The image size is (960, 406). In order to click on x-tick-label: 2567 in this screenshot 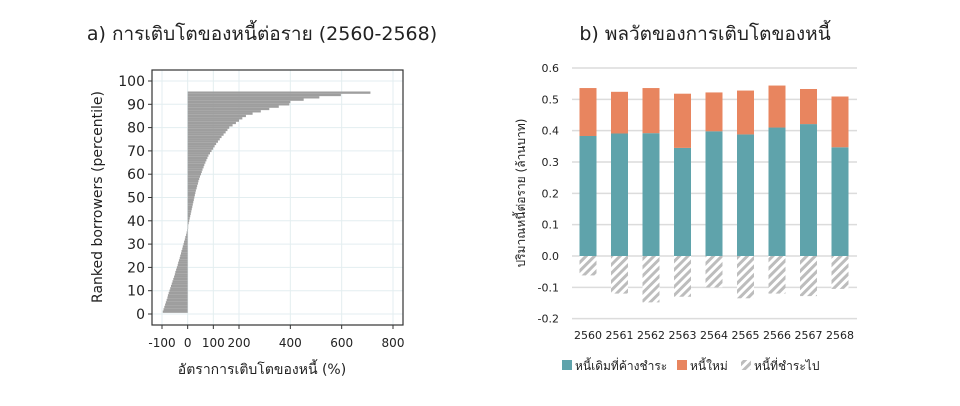, I will do `click(809, 335)`.